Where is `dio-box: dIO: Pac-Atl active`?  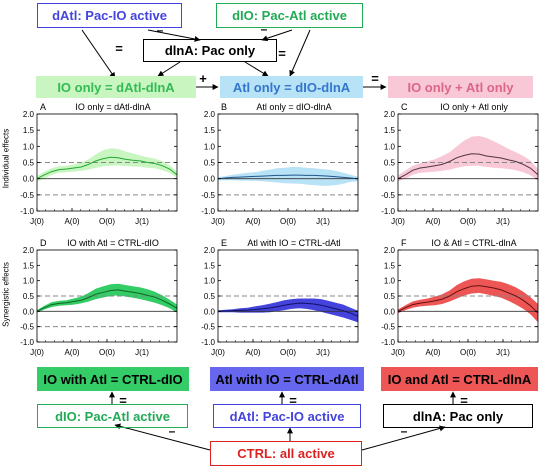
dio-box: dIO: Pac-Atl active is located at coordinates (289, 15).